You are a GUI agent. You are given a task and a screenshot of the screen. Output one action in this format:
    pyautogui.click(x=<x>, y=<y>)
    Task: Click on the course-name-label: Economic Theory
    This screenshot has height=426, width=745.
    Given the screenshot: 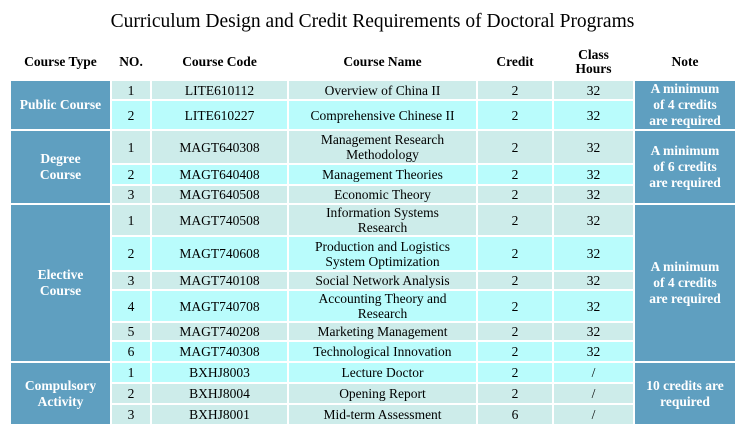 What is the action you would take?
    pyautogui.click(x=382, y=194)
    